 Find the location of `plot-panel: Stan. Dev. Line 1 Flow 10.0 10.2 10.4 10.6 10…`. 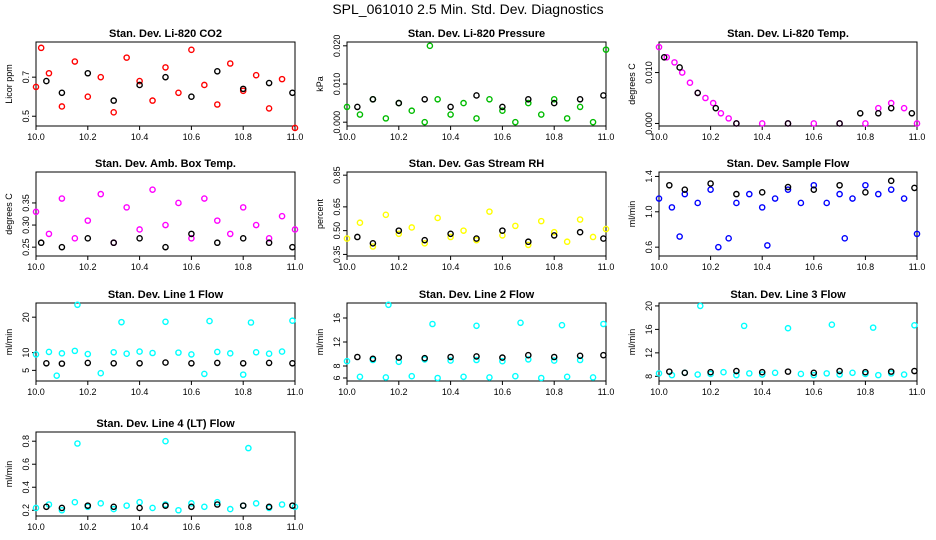

plot-panel: Stan. Dev. Line 1 Flow 10.0 10.2 10.4 10.6 10… is located at coordinates (153, 343).